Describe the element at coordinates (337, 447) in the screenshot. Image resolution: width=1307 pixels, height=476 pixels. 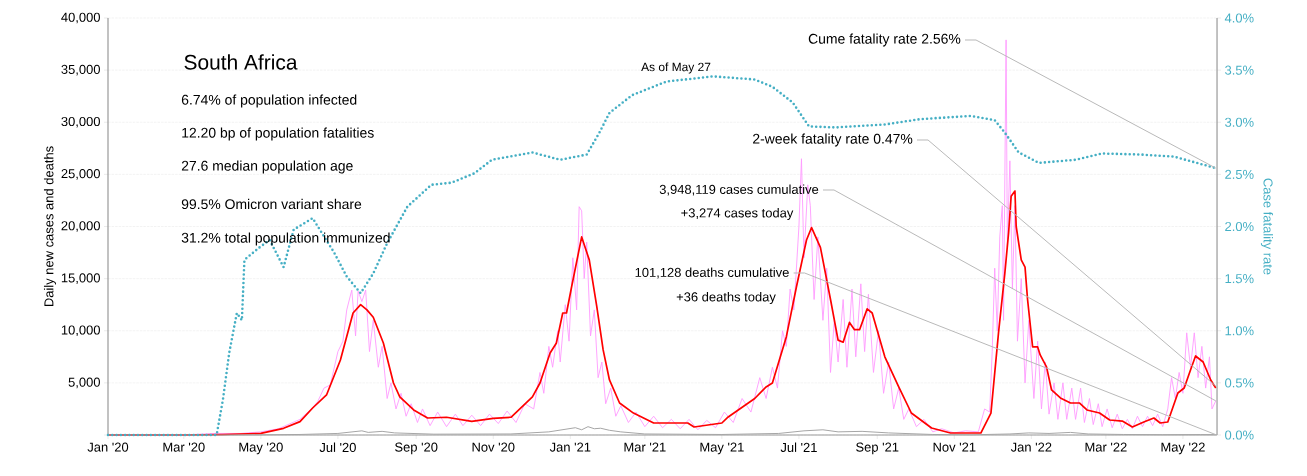
I see `x-tick-label: Jul '20` at that location.